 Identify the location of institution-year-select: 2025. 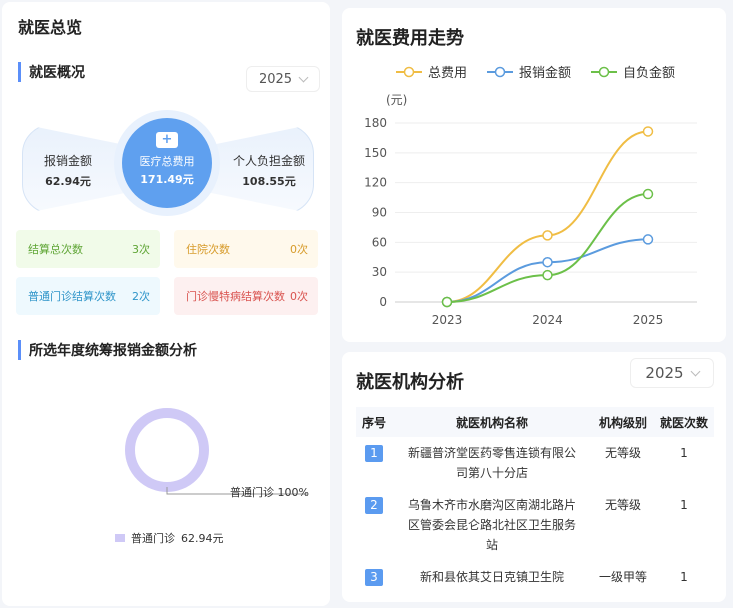
(672, 373).